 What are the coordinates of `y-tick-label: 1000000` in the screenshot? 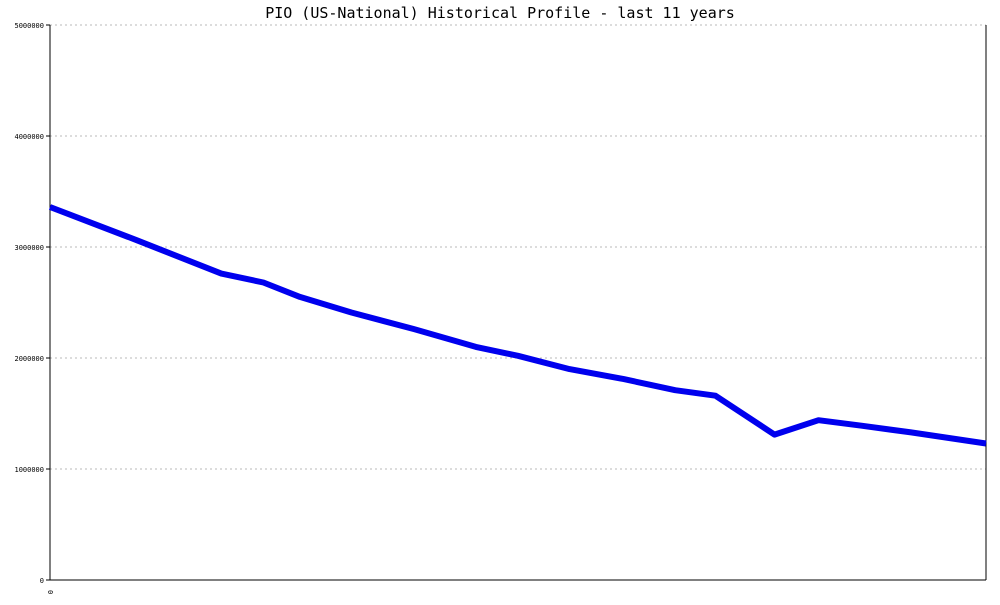 It's located at (29, 470).